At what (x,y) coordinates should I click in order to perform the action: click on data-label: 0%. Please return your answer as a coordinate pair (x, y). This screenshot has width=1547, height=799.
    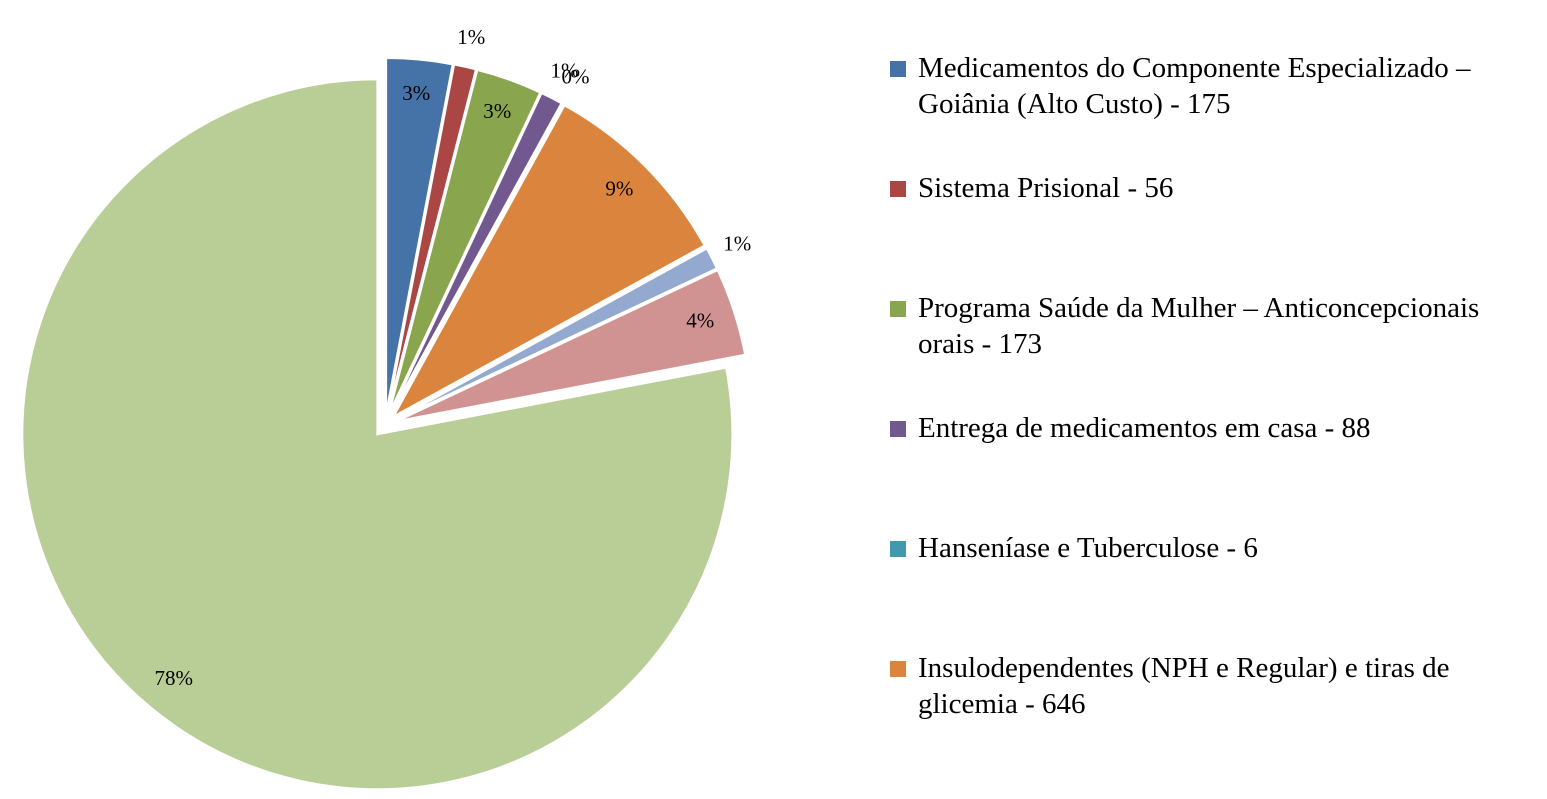
    Looking at the image, I should click on (575, 76).